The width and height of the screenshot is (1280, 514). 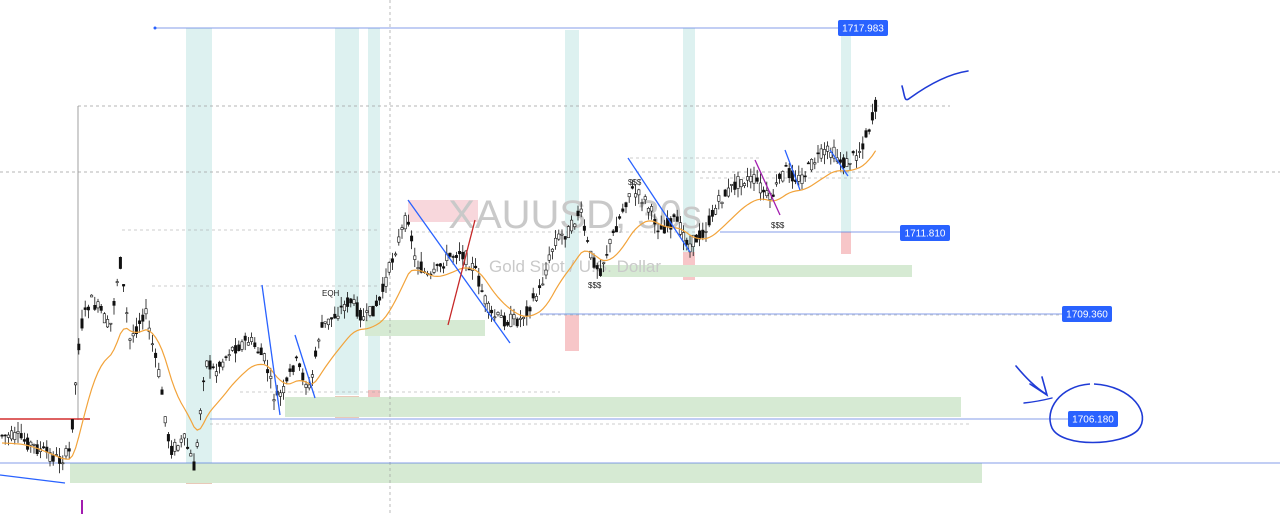 What do you see at coordinates (846, 243) in the screenshot?
I see `supply-zone` at bounding box center [846, 243].